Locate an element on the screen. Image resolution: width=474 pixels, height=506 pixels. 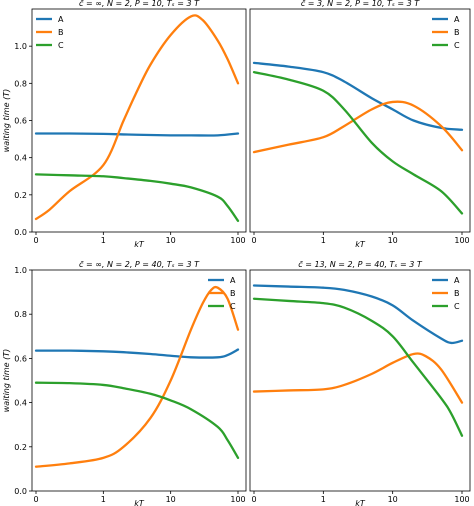
panel-title: c̄ = ∞, N = 2, P = 40, Tₛ = 3 T is located at coordinates (139, 264).